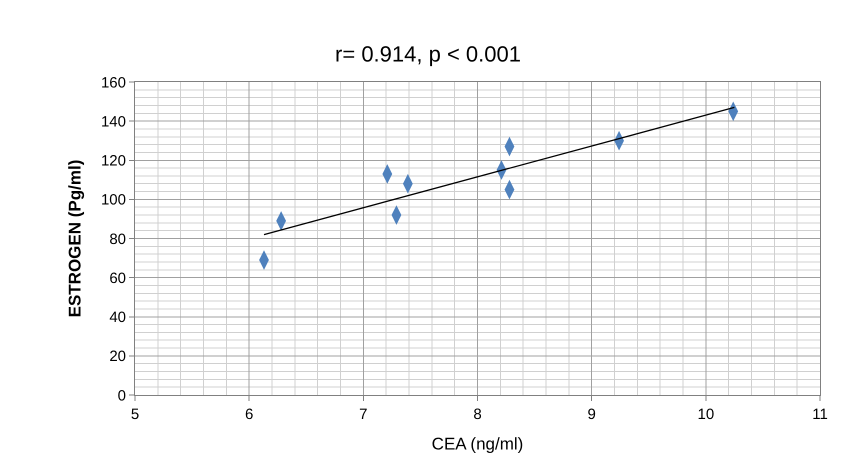 The width and height of the screenshot is (856, 462). I want to click on x-tick-label: 6, so click(249, 414).